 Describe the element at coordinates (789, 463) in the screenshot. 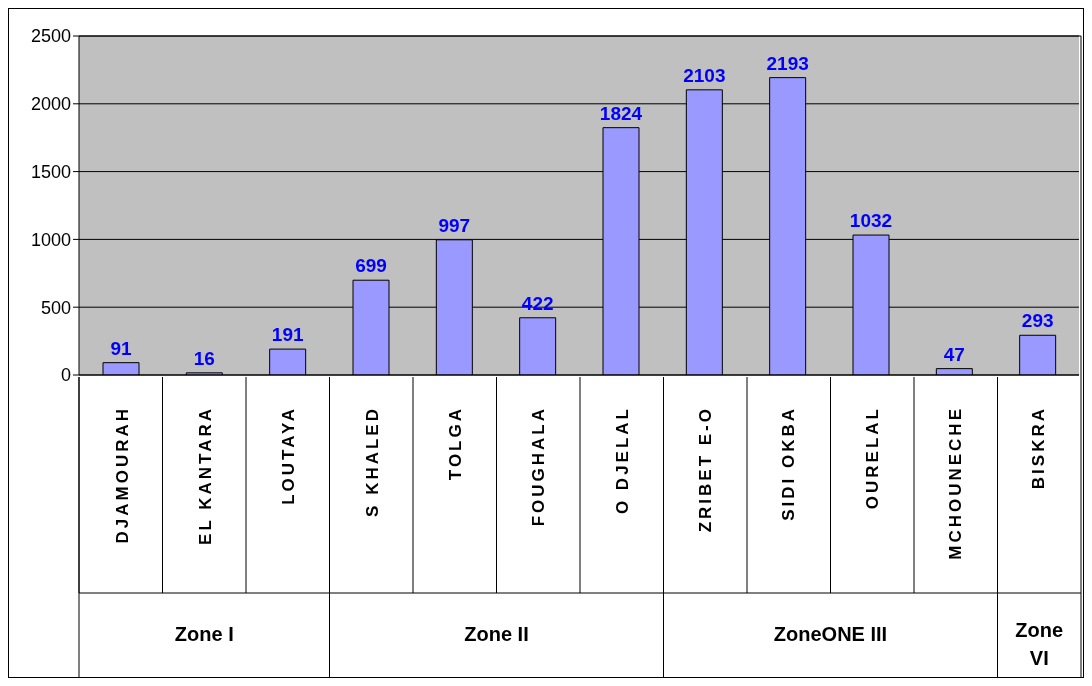

I see `x-tick-label: SIDI OKBA` at that location.